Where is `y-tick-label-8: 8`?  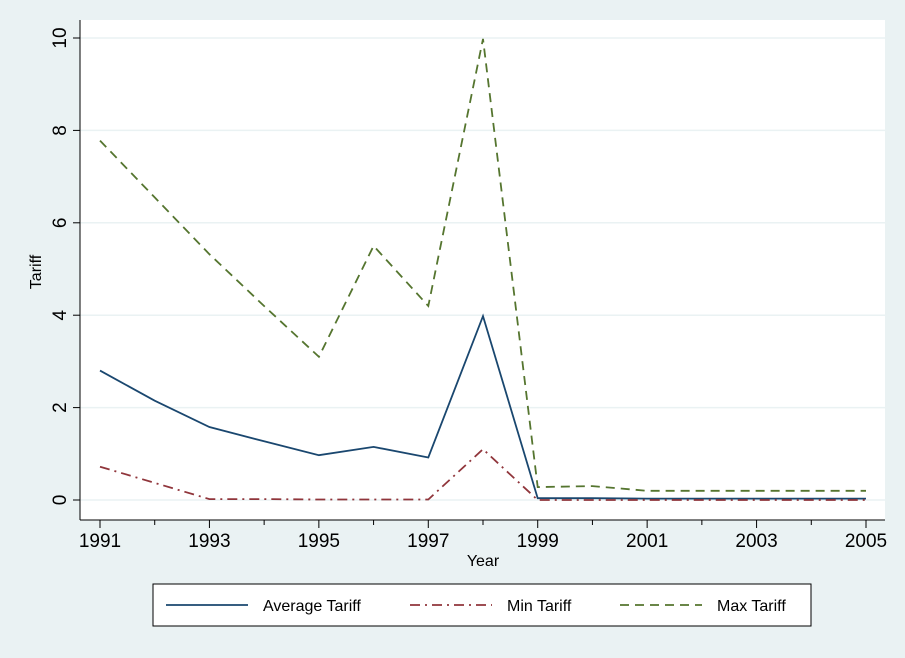 y-tick-label-8: 8 is located at coordinates (60, 130).